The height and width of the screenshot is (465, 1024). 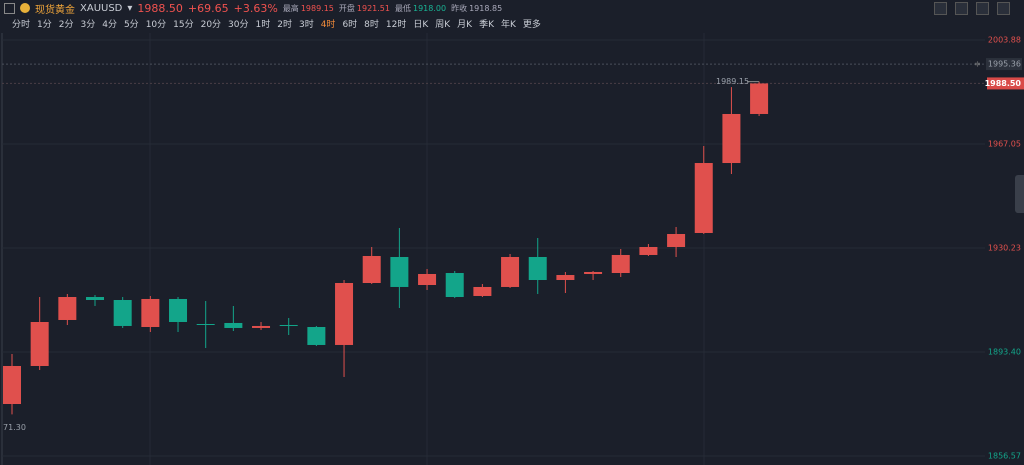 I want to click on symbol-icon, so click(x=25, y=8).